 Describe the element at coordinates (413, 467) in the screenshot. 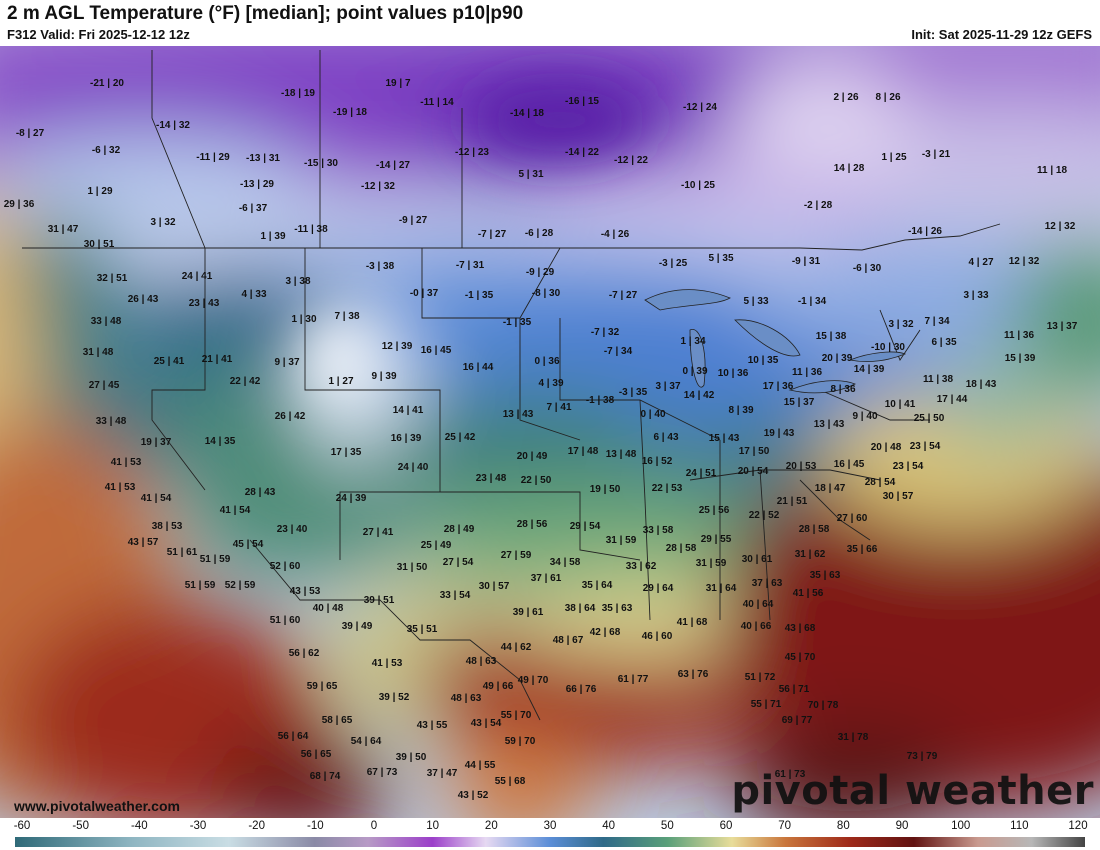

I see `point-value: 24 | 40` at that location.